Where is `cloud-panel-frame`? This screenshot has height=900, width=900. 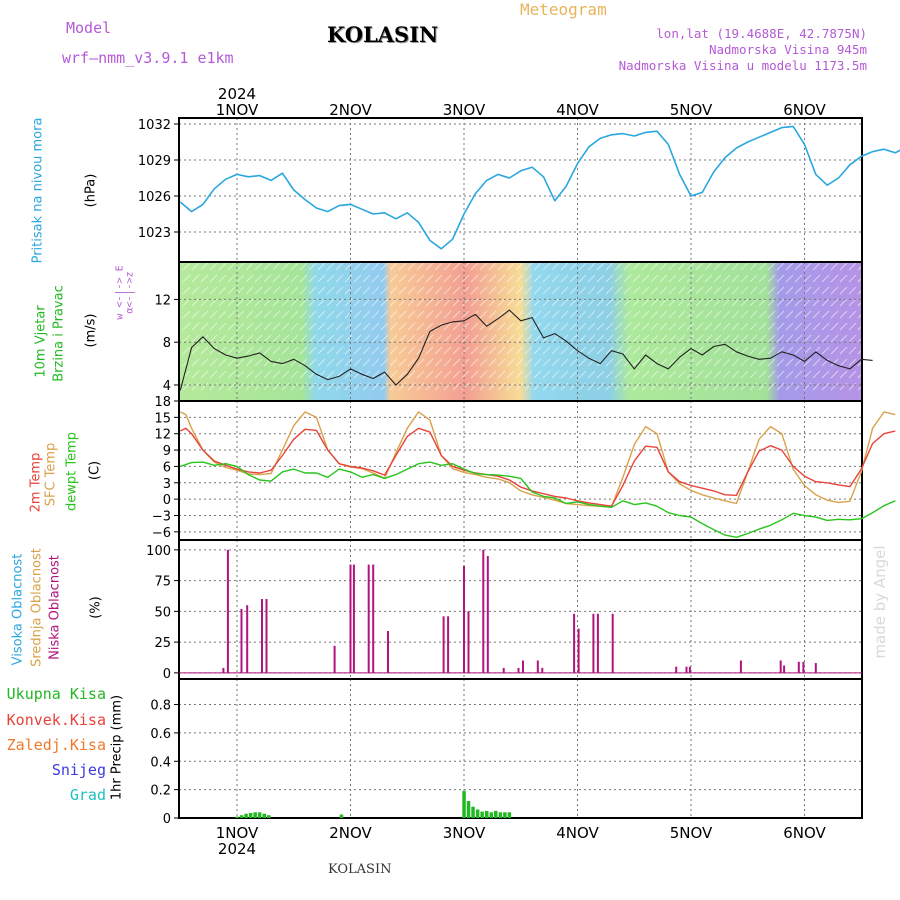
cloud-panel-frame is located at coordinates (520, 609).